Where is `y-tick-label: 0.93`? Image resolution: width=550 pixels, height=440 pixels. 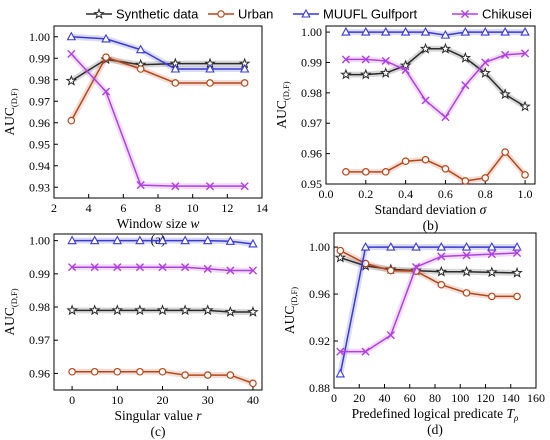
y-tick-label: 0.93 is located at coordinates (39, 187).